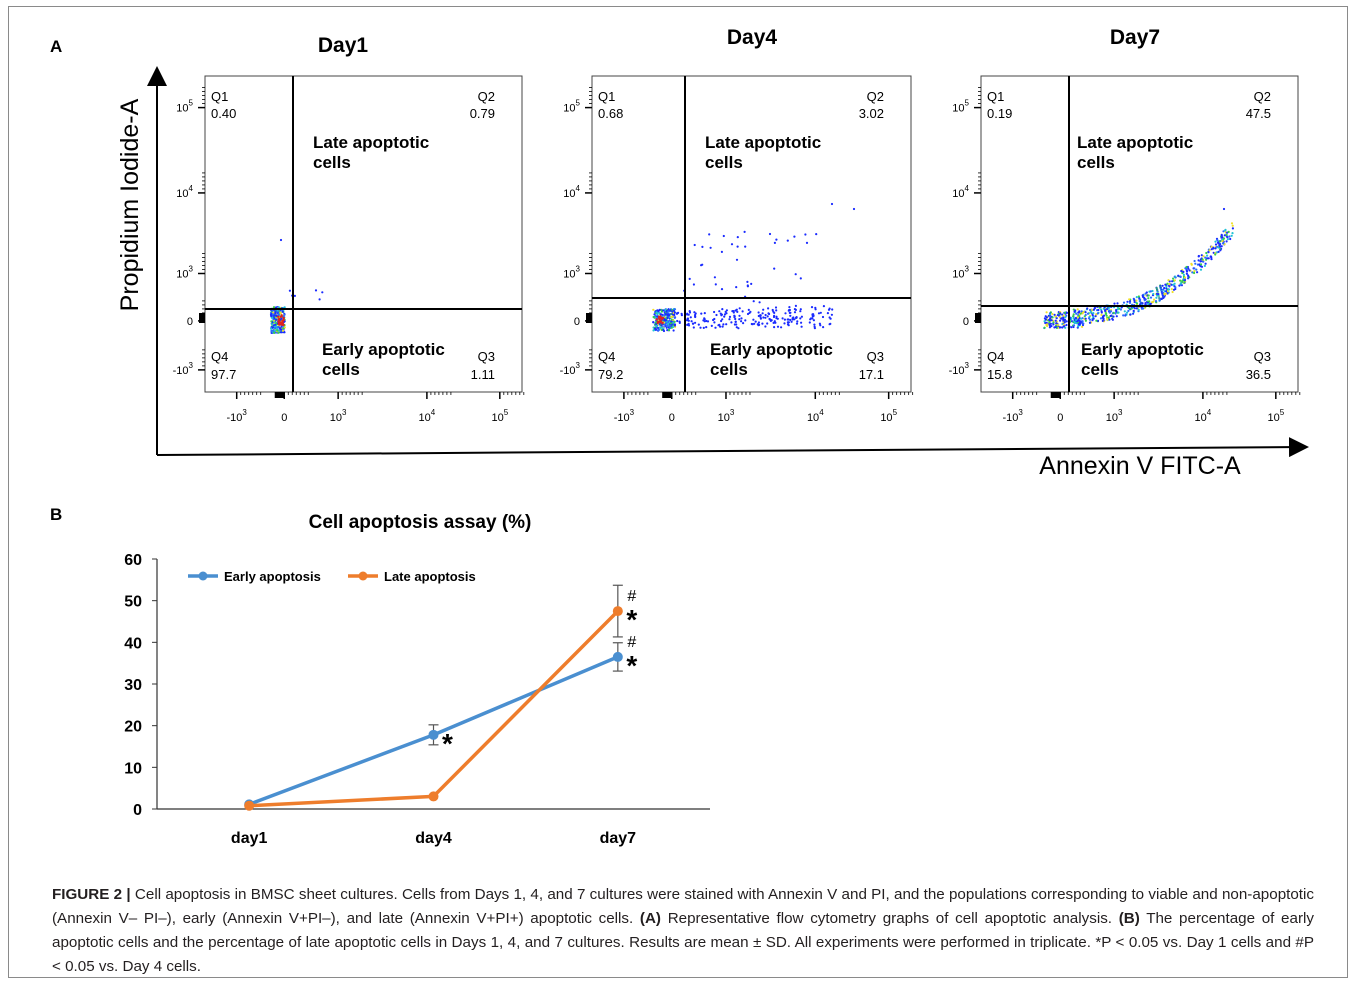 The height and width of the screenshot is (984, 1357). Describe the element at coordinates (999, 374) in the screenshot. I see `quadrant-value-q4: 15.8` at that location.